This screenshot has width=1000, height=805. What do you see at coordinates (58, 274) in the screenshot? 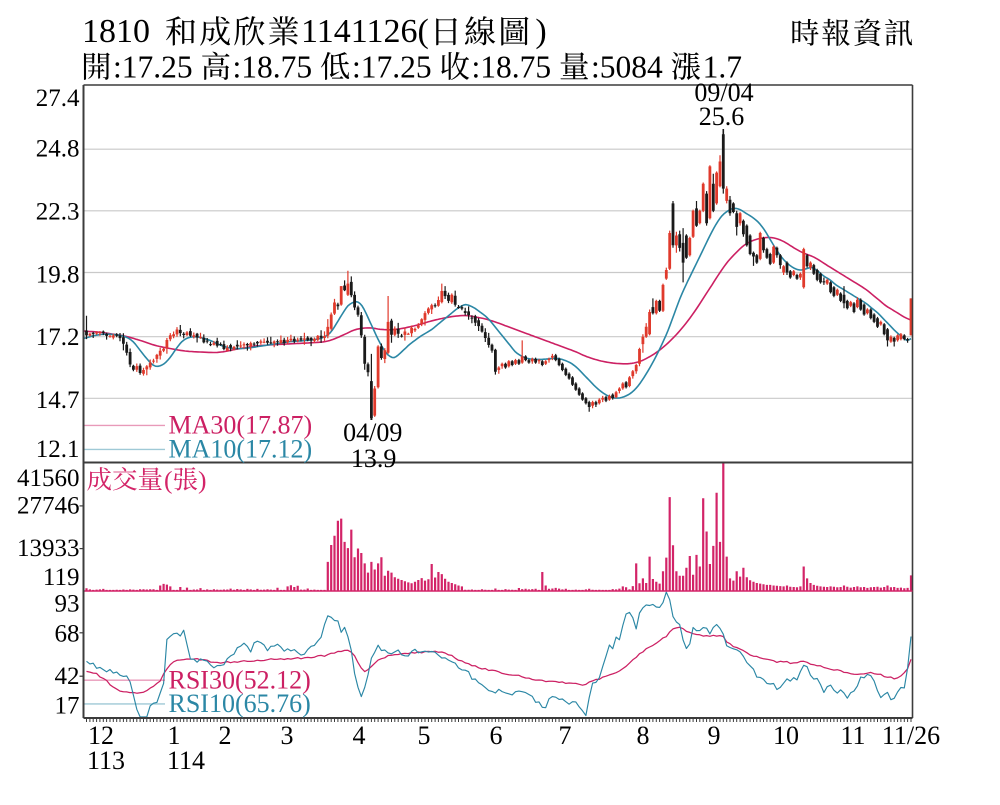
I see `svg-text: 19.8` at bounding box center [58, 274].